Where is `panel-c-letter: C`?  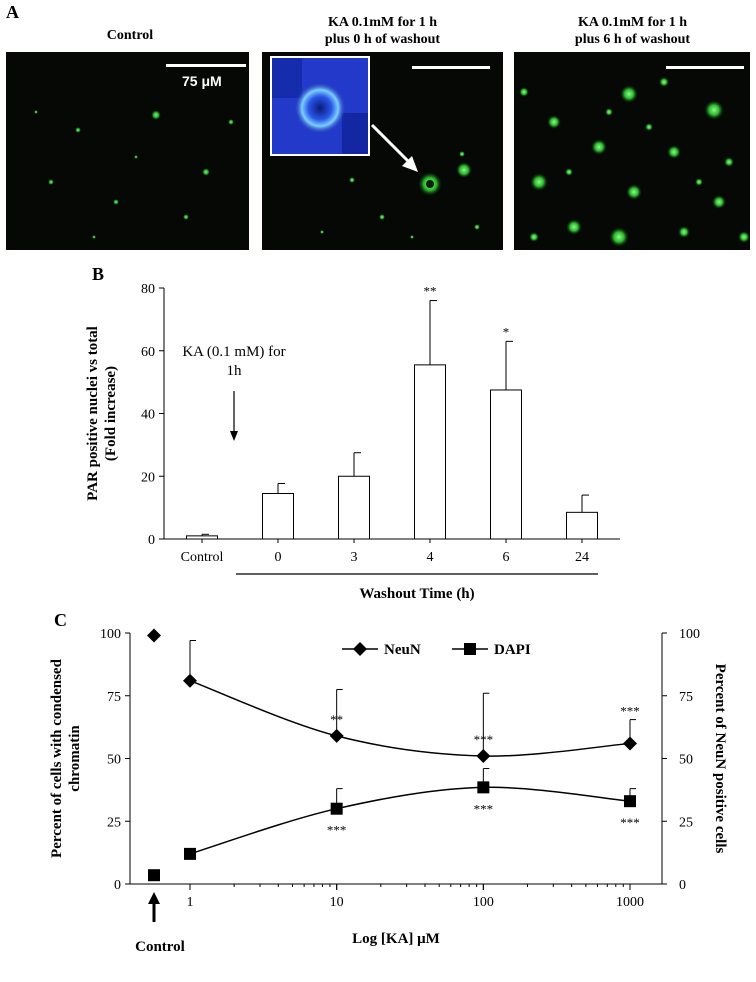
panel-c-letter: C is located at coordinates (60, 620).